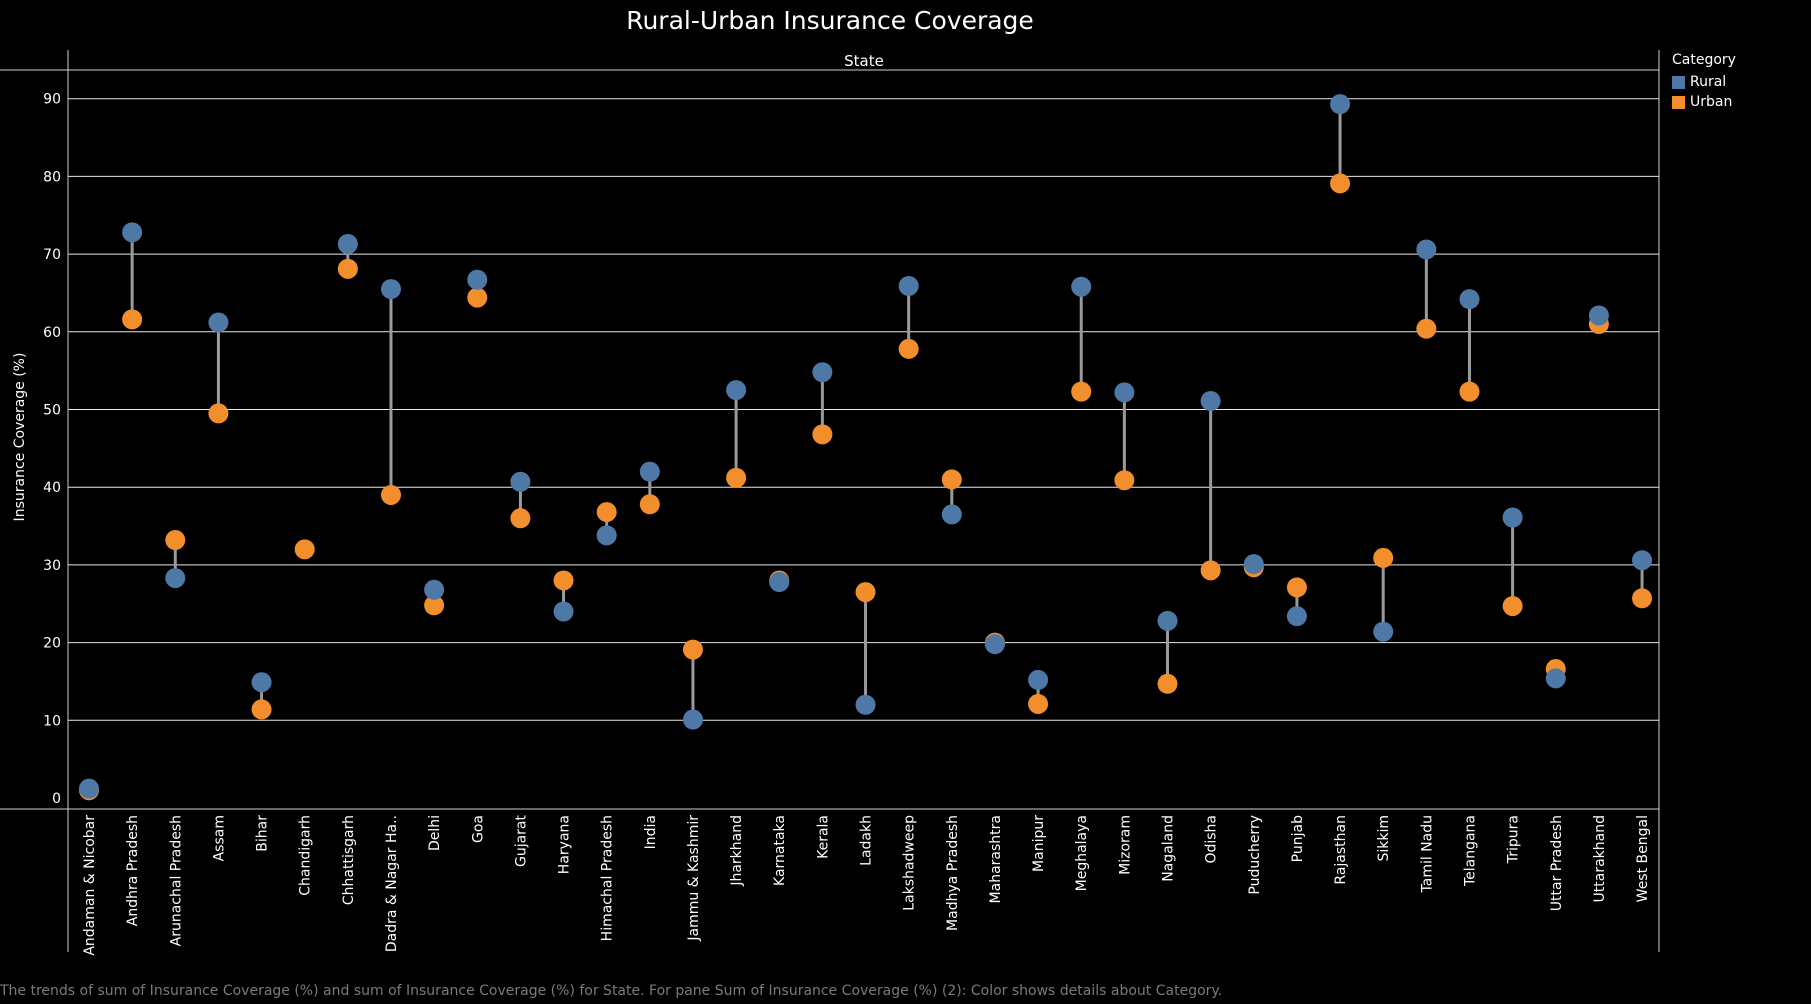  Describe the element at coordinates (1384, 838) in the screenshot. I see `x-tick-label: Sikkim` at that location.